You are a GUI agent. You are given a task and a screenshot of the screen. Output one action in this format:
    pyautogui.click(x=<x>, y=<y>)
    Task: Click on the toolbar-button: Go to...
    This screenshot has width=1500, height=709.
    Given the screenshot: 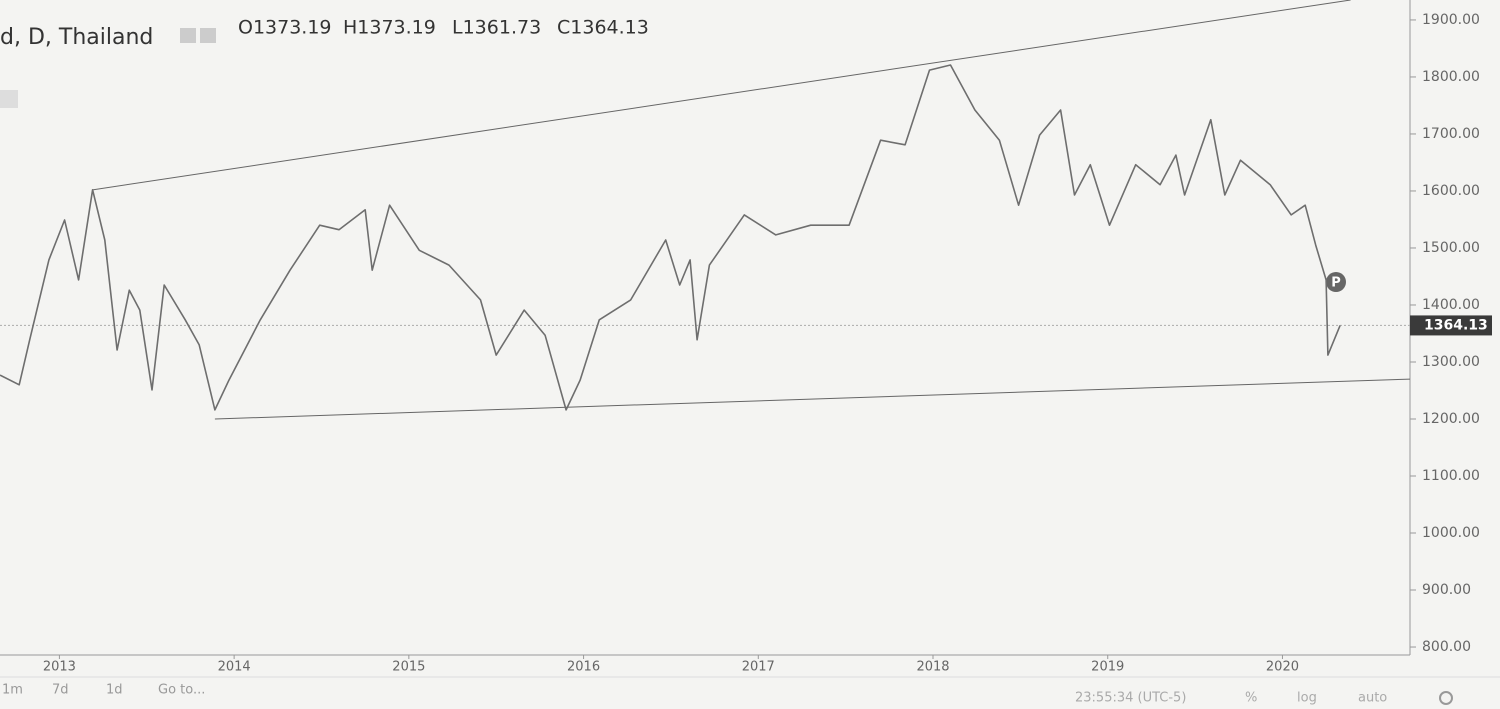 What is the action you would take?
    pyautogui.click(x=181, y=690)
    